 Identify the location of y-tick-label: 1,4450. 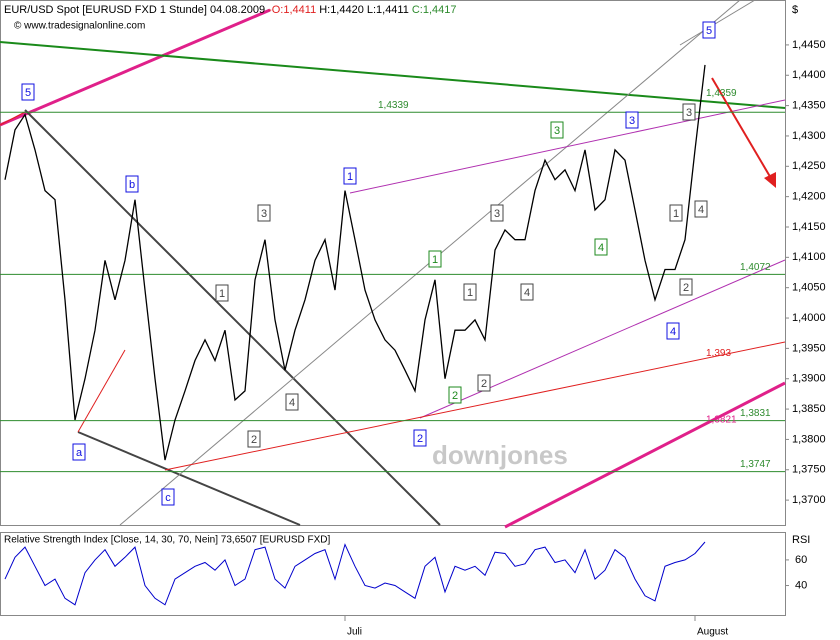
(809, 45).